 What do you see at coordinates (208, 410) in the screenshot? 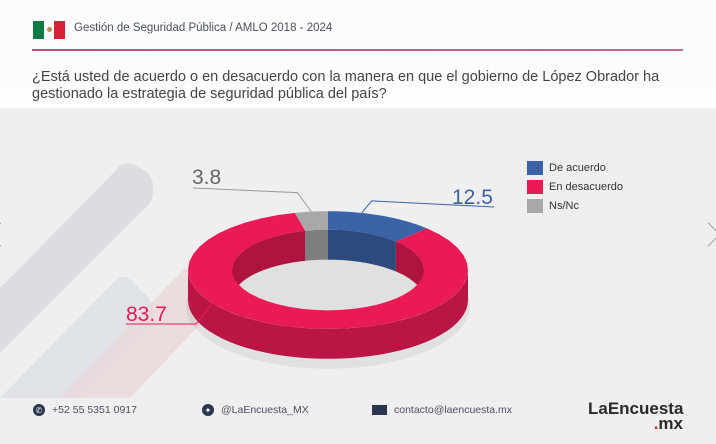
I see `twitter-icon: ✦` at bounding box center [208, 410].